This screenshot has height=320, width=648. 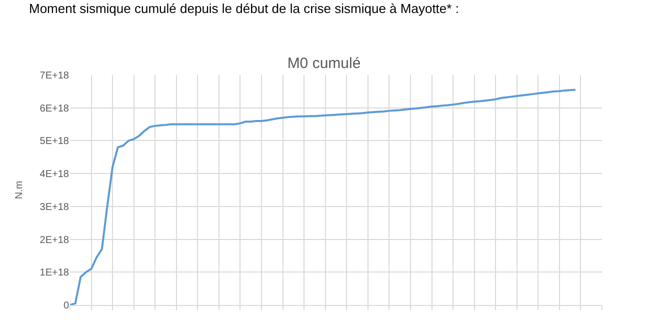 I want to click on y-tick-label: 5E+18, so click(x=55, y=142).